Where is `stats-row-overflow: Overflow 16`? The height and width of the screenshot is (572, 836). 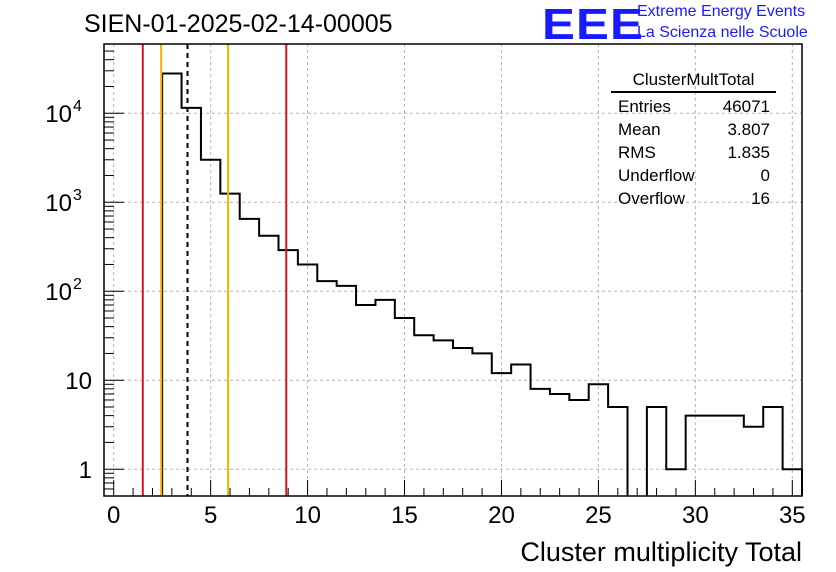
stats-row-overflow: Overflow 16 is located at coordinates (693, 198).